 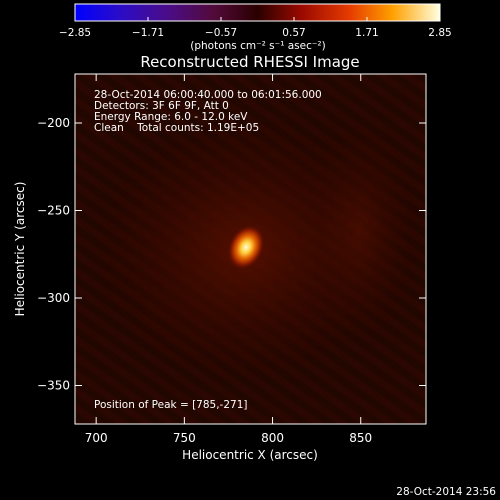 I want to click on timestamp: 28-Oct-2014 23:56, so click(x=446, y=492).